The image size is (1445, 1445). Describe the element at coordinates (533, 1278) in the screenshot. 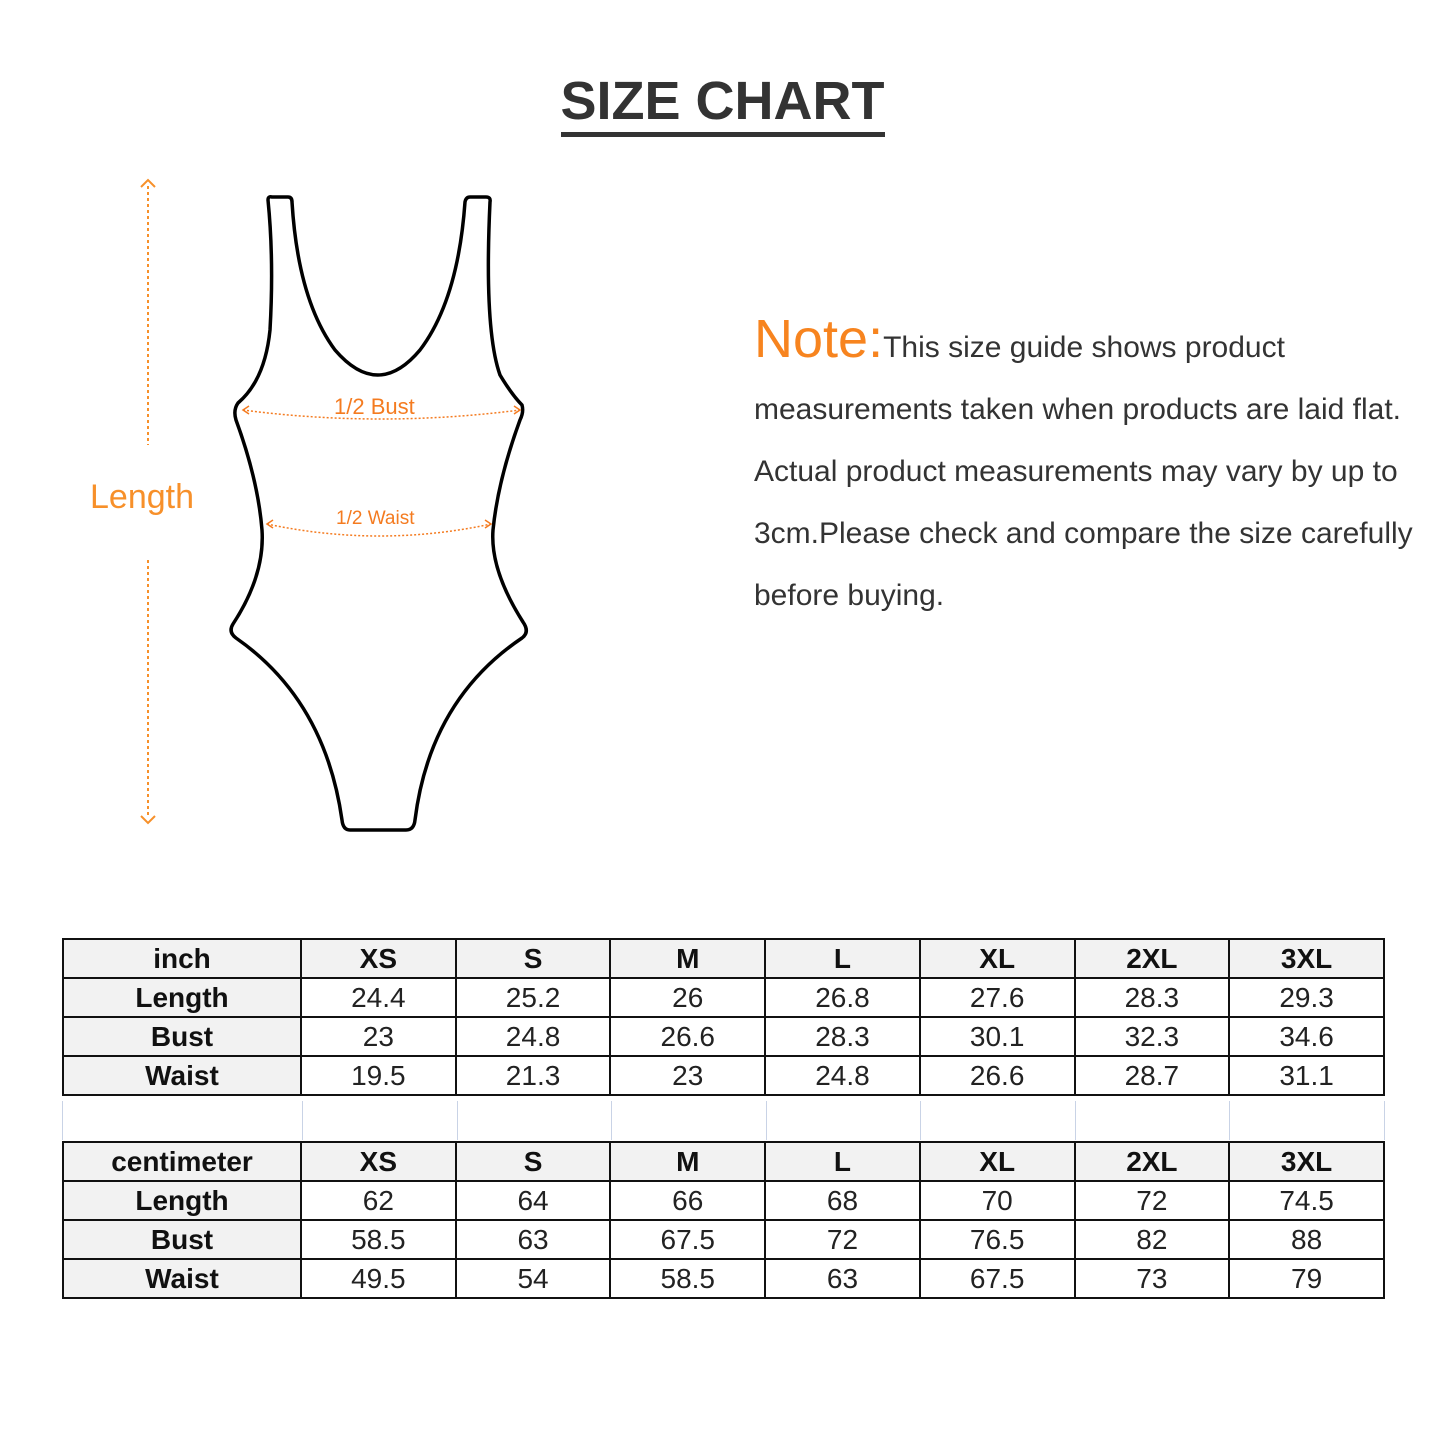

I see `table-cell: 54` at that location.